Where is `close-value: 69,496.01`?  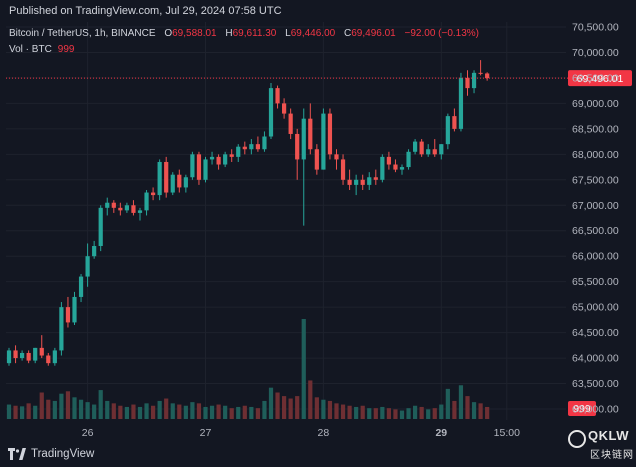
close-value: 69,496.01 is located at coordinates (373, 33).